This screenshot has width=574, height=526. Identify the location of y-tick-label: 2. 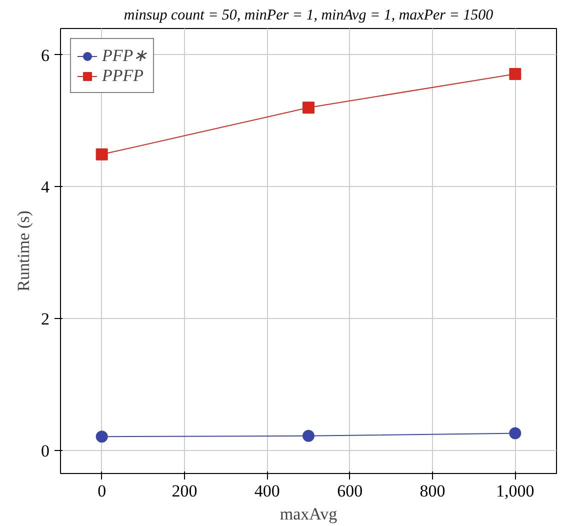
(45, 319).